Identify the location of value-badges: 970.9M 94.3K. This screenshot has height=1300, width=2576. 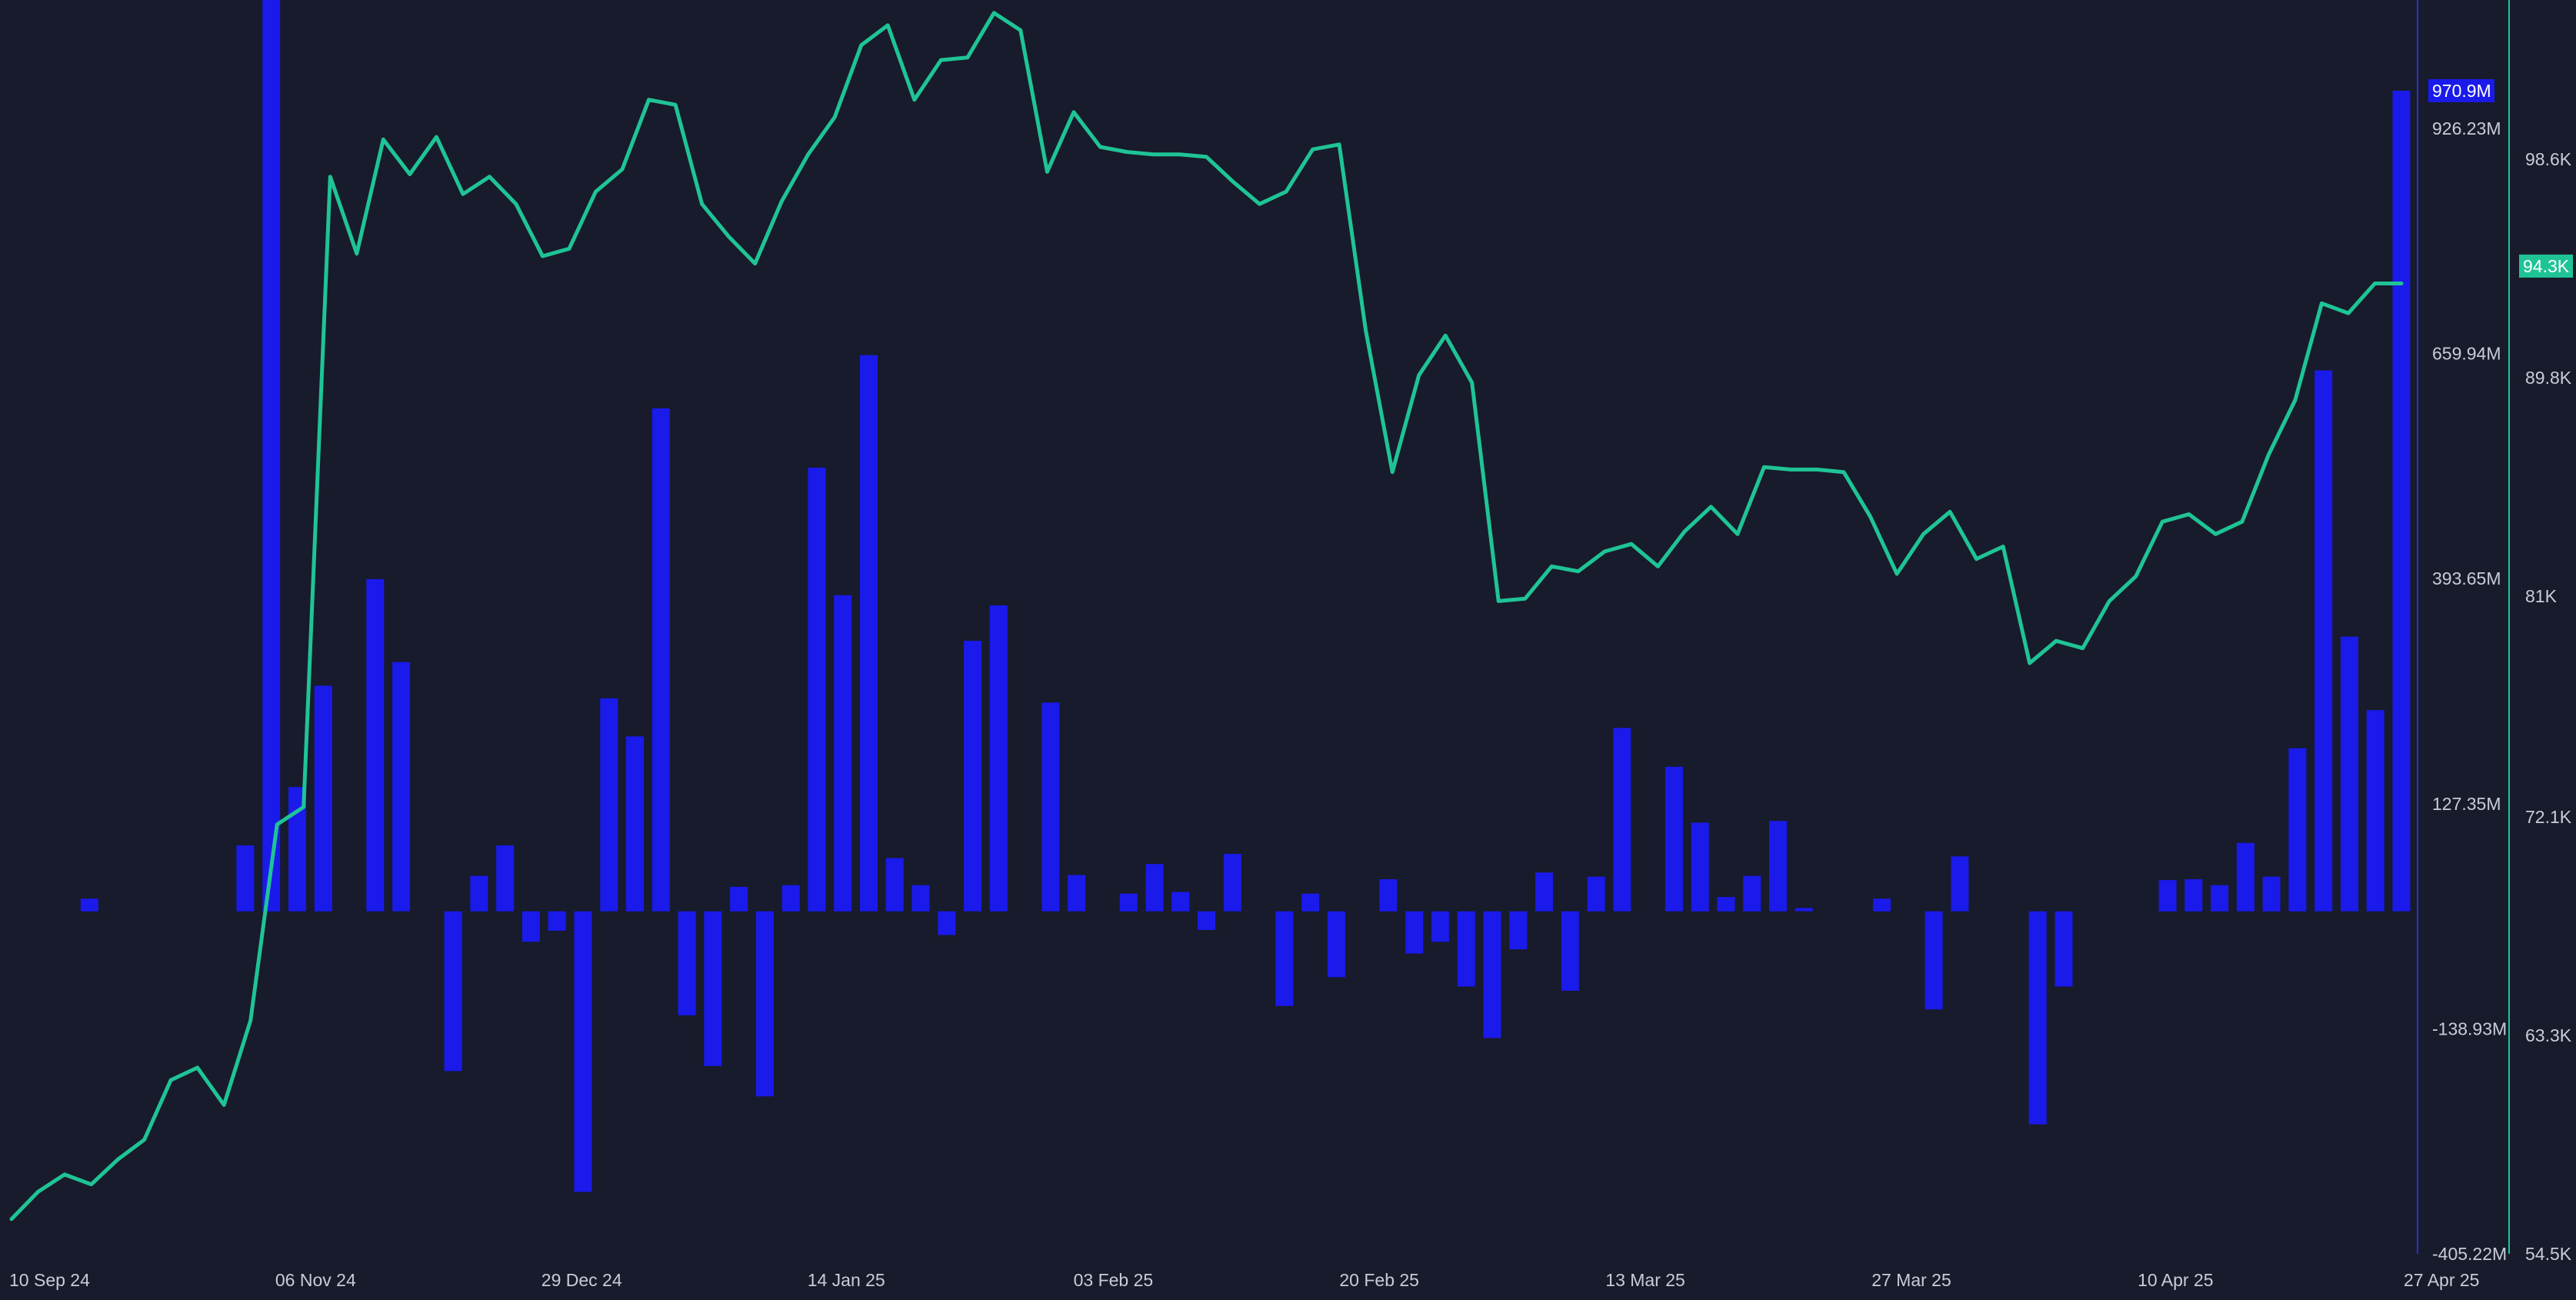
(2500, 178).